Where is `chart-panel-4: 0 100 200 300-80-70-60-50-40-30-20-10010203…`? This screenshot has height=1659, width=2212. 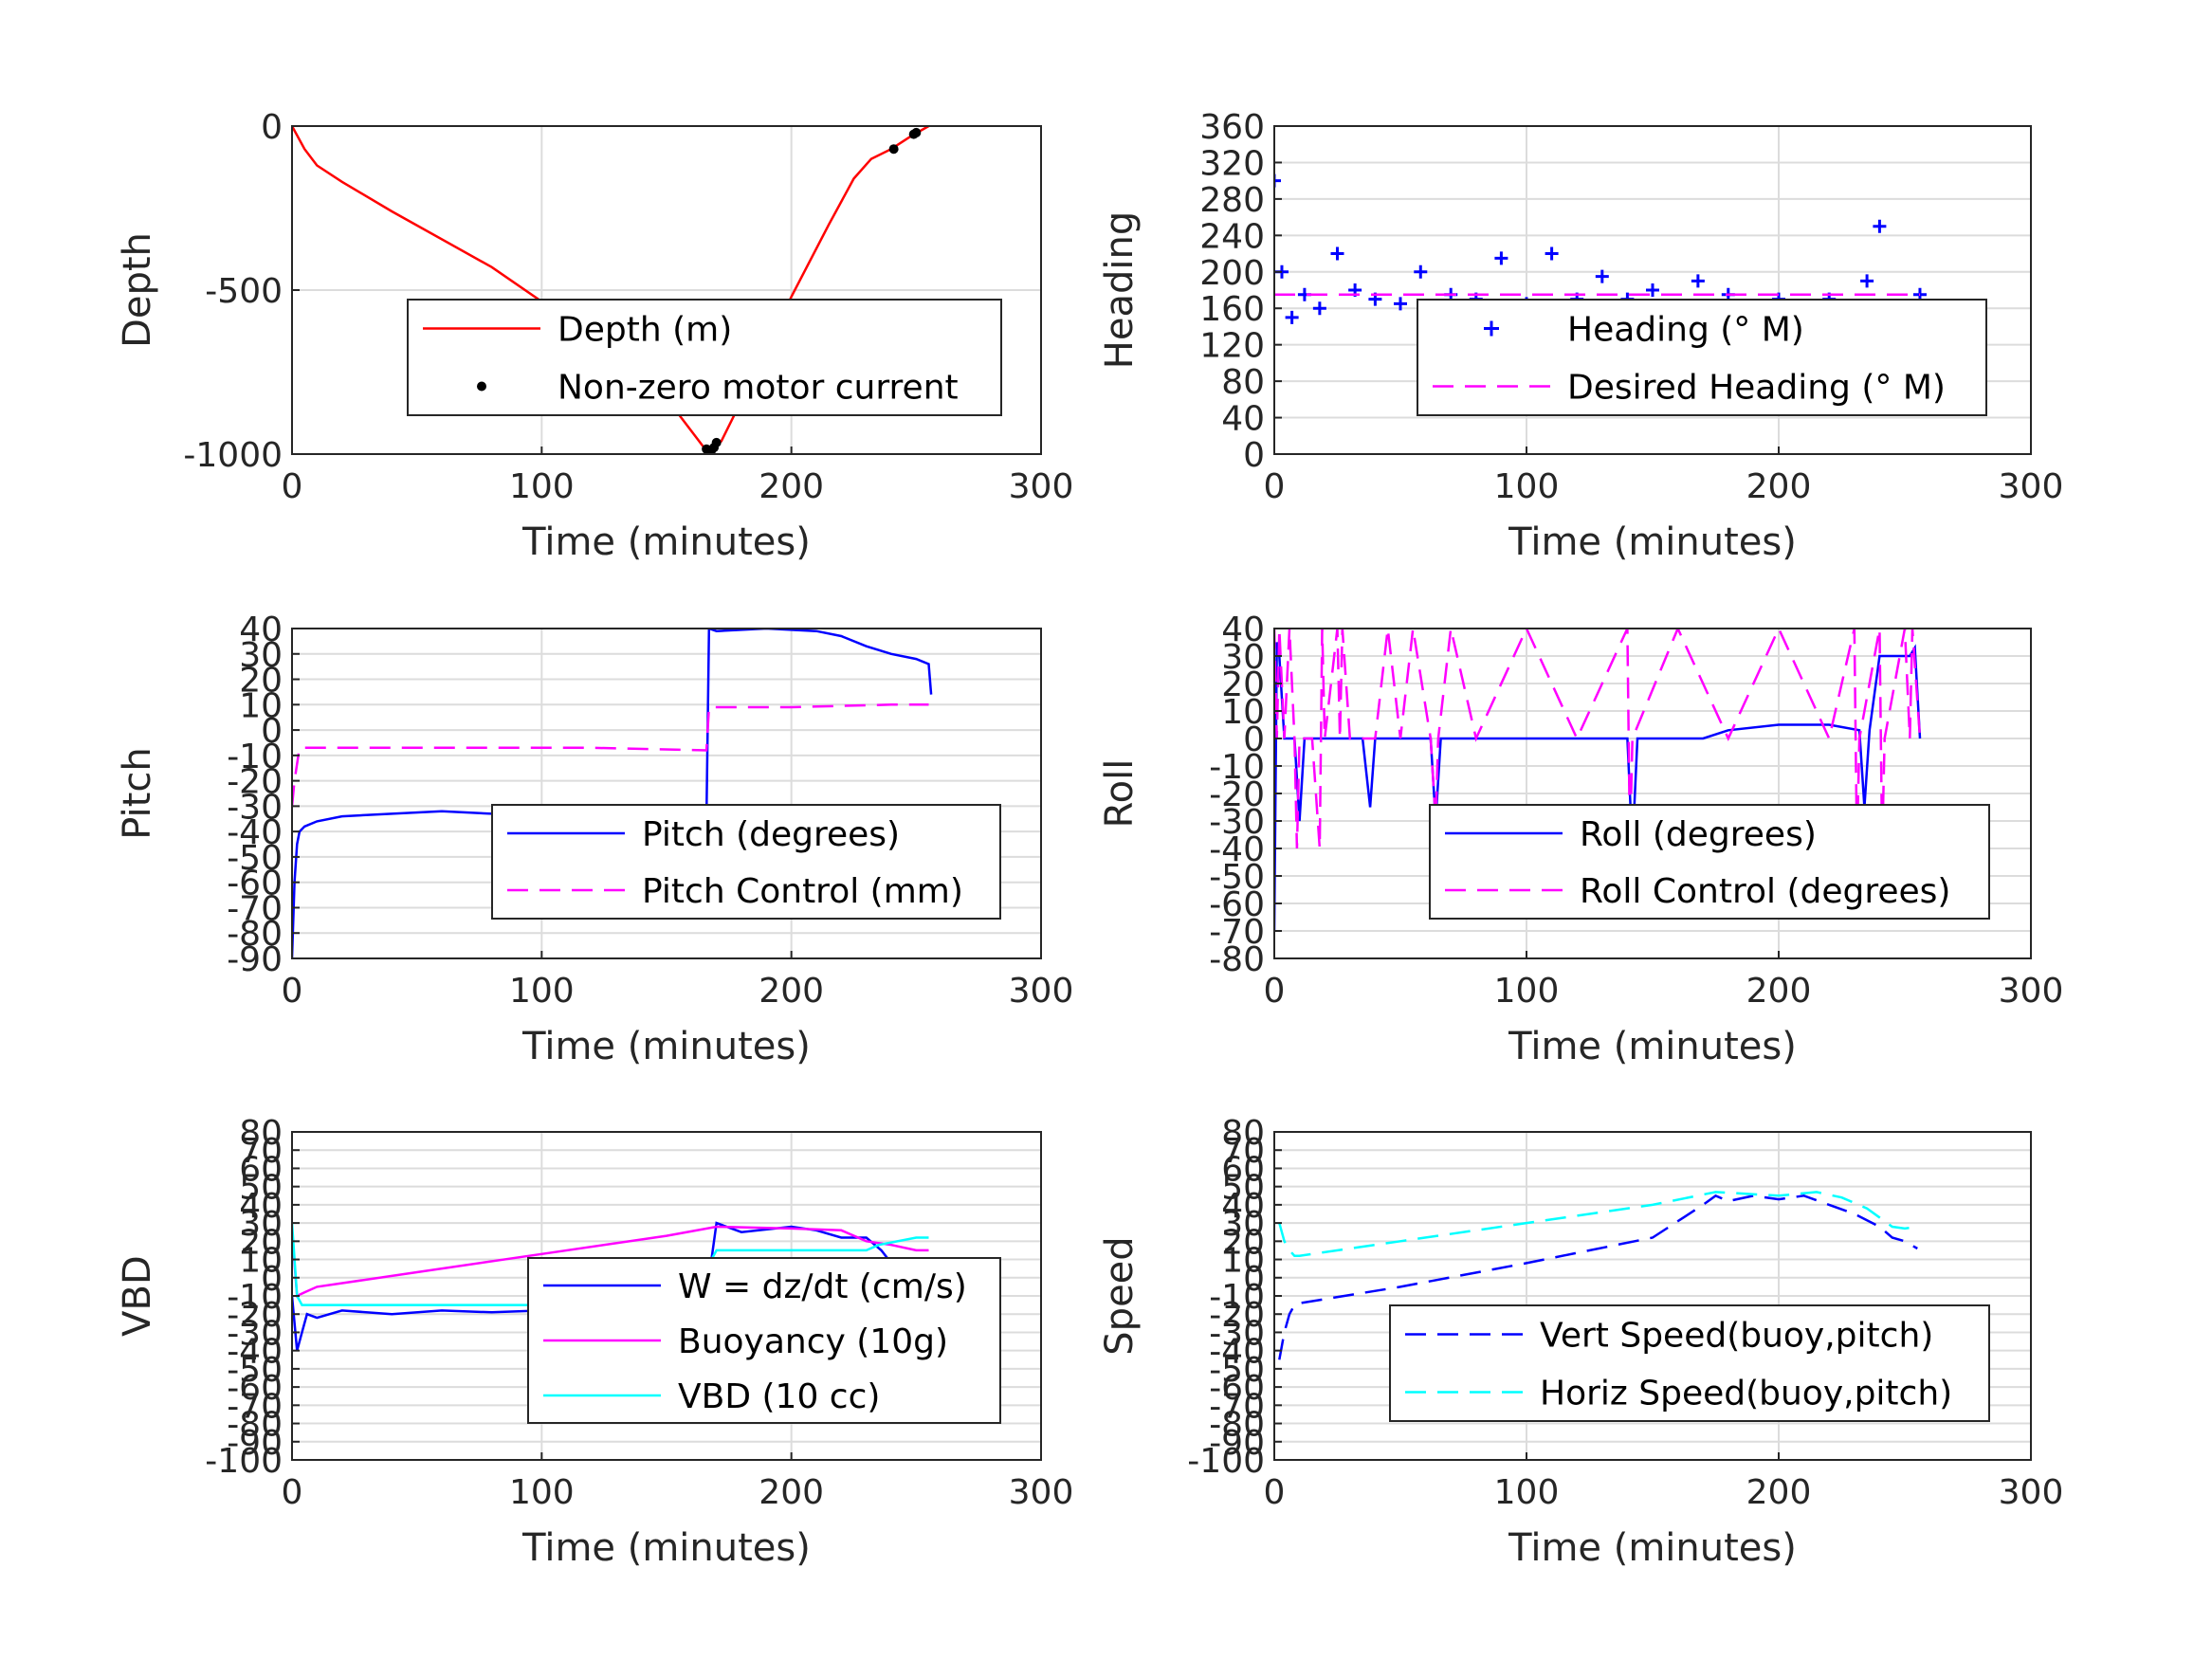 chart-panel-4: 0 100 200 300-80-70-60-50-40-30-20-10010203… is located at coordinates (1580, 839).